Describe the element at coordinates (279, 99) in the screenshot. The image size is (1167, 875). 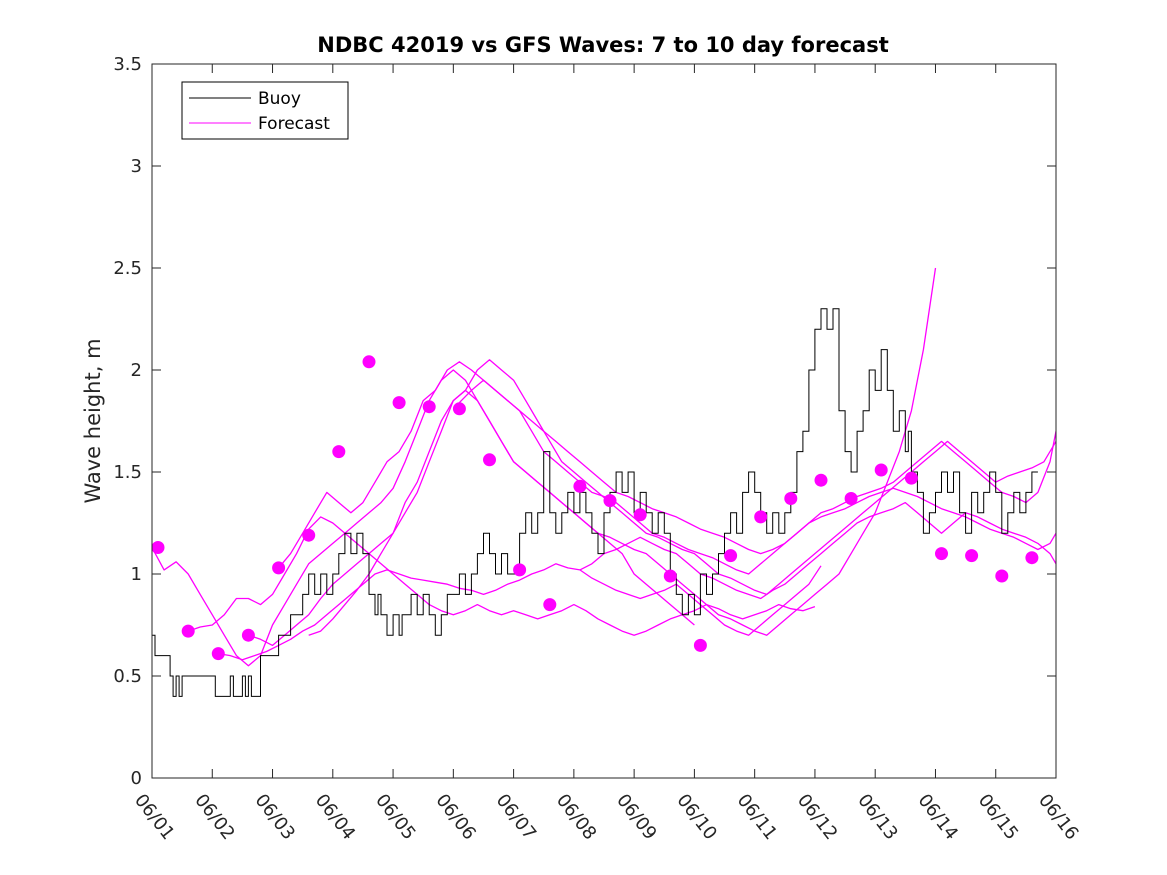
I see `legend-label-buoy: Buoy` at that location.